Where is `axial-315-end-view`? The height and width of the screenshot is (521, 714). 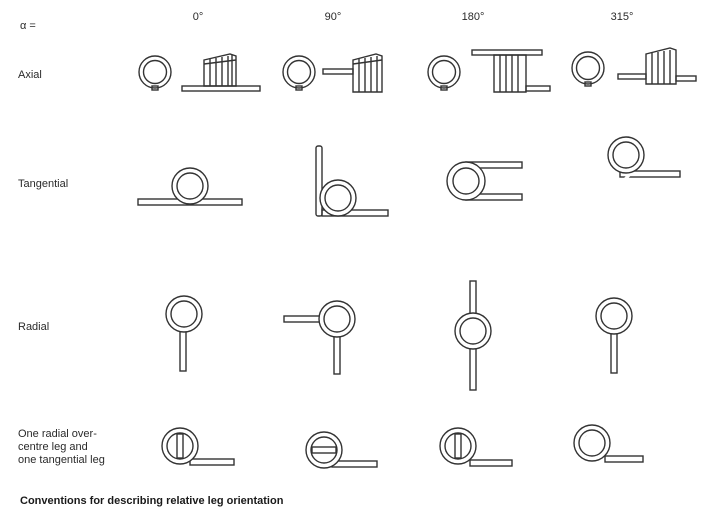 axial-315-end-view is located at coordinates (588, 69).